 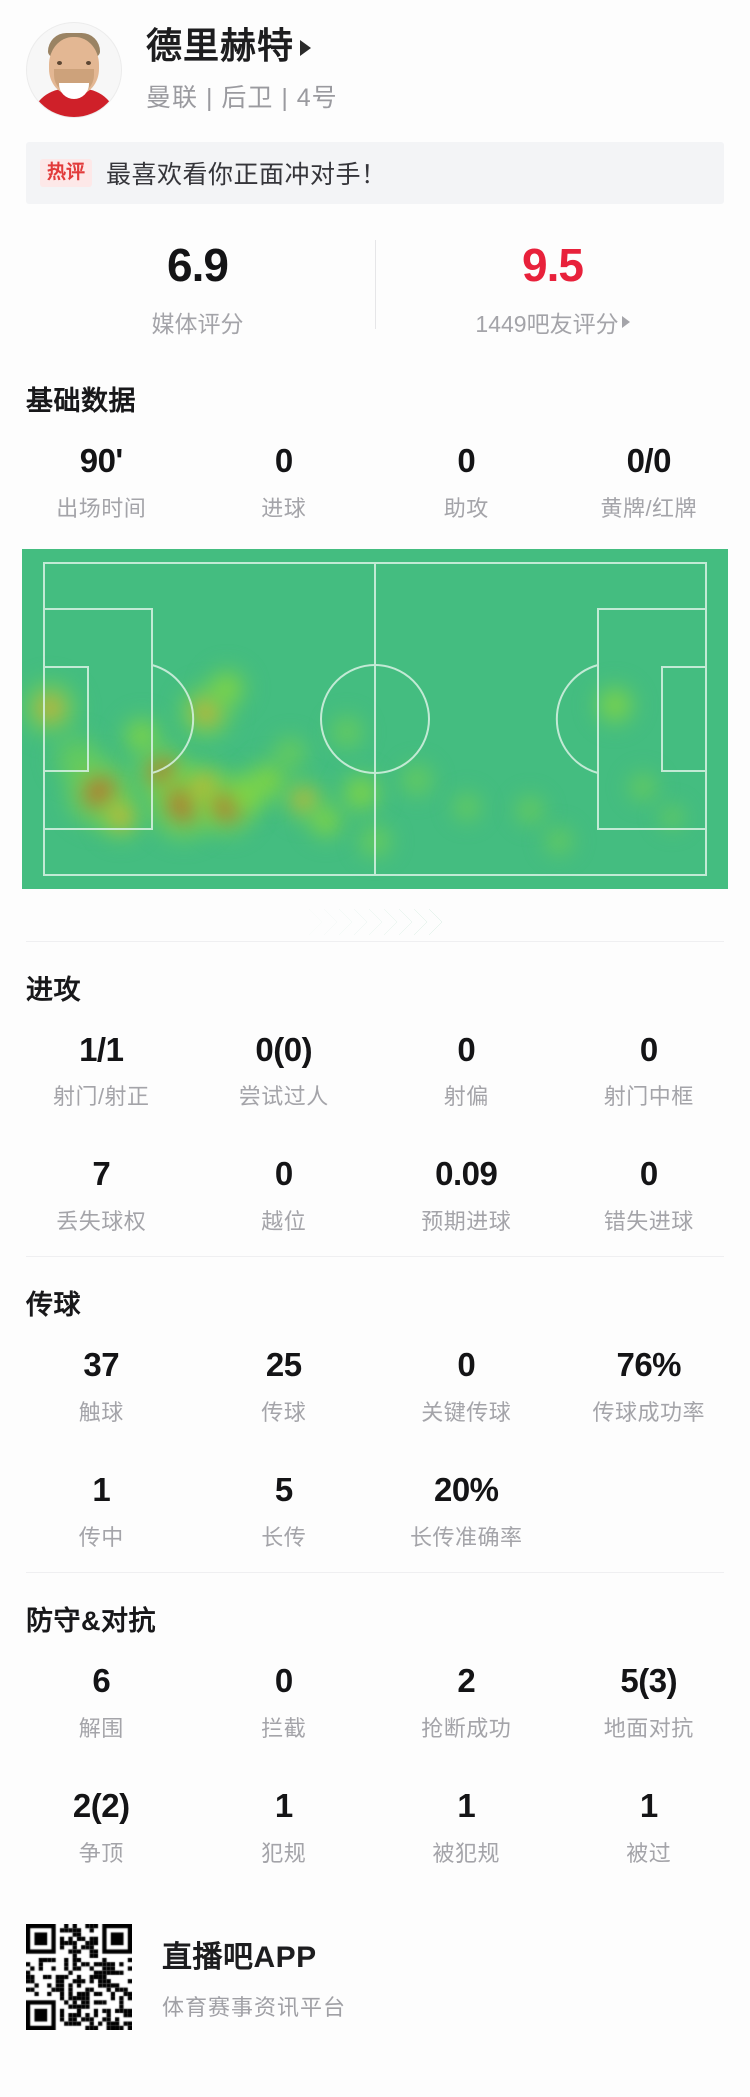 I want to click on stat-label: 地面对抗, so click(x=648, y=1729).